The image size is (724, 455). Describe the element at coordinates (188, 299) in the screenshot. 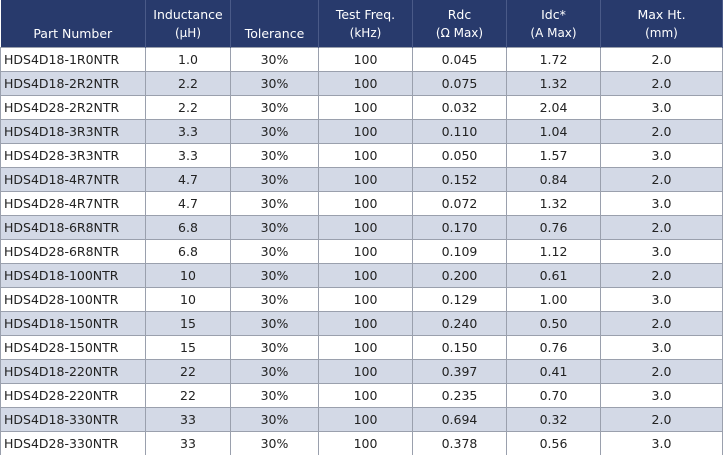

I see `table-cell: 10` at that location.